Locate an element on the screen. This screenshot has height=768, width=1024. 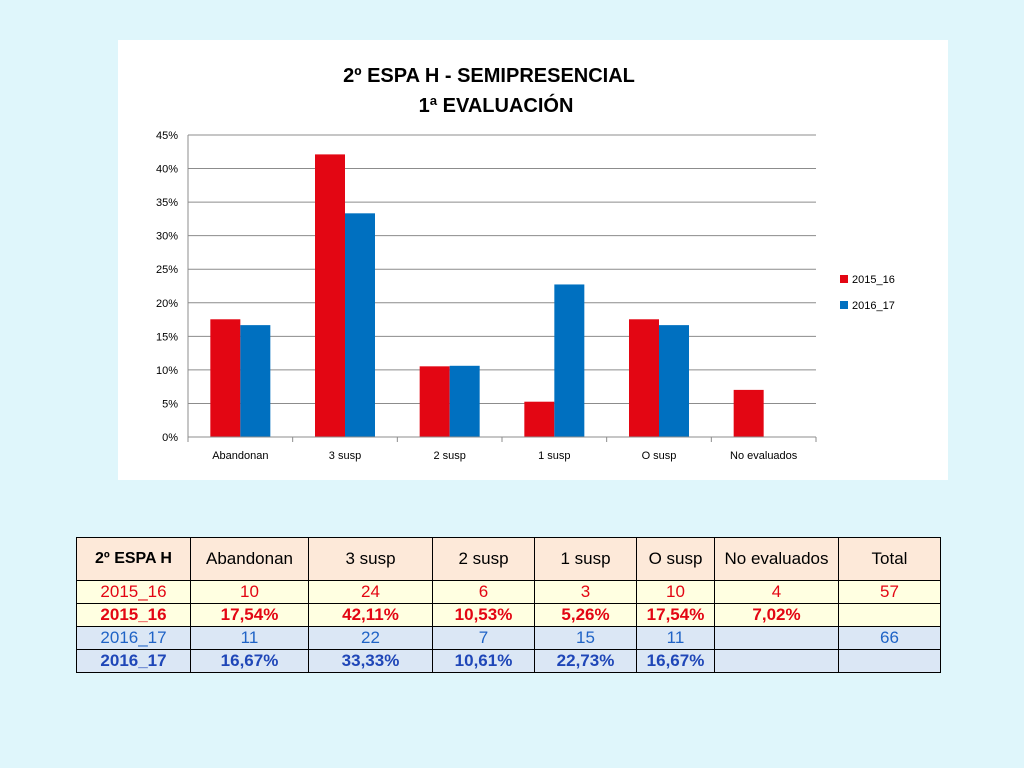
table-header-cell: 2º ESPA H is located at coordinates (133, 559).